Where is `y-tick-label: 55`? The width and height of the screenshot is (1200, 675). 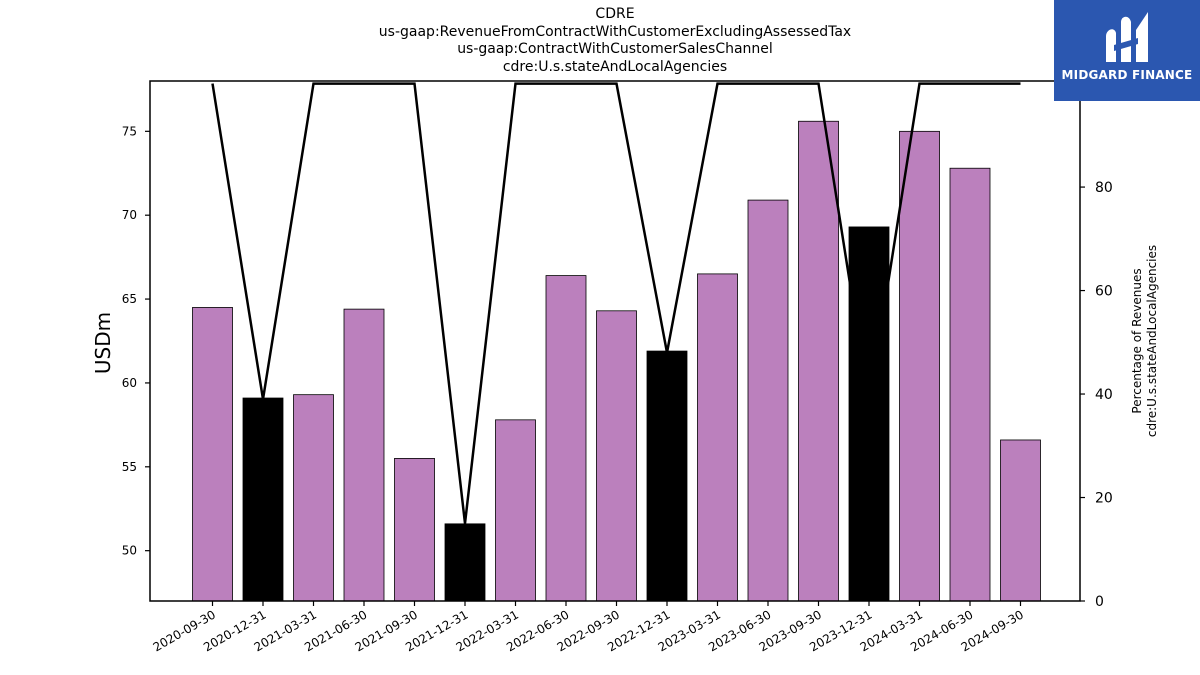 y-tick-label: 55 is located at coordinates (129, 467).